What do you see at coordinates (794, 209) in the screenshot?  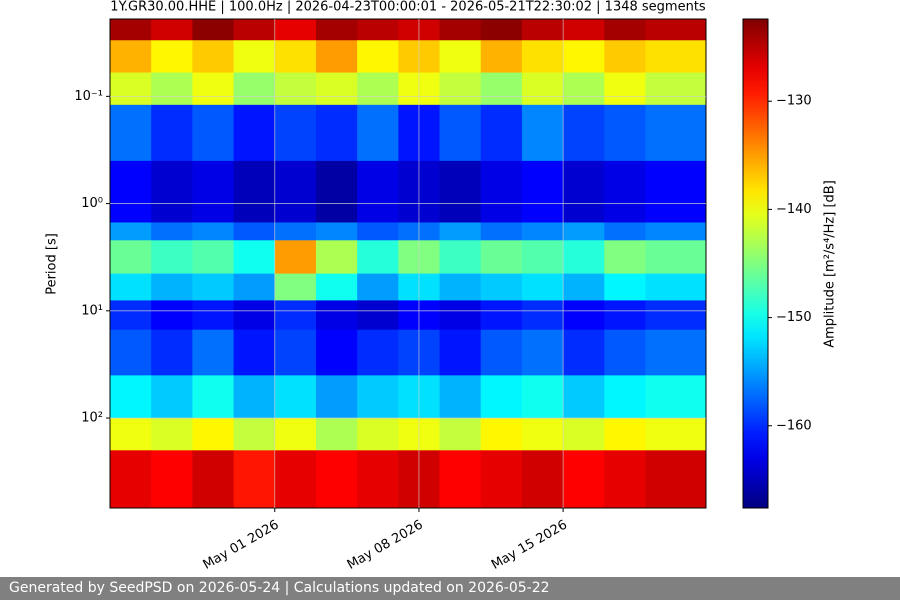 I see `colorbar-tick-label: −140` at bounding box center [794, 209].